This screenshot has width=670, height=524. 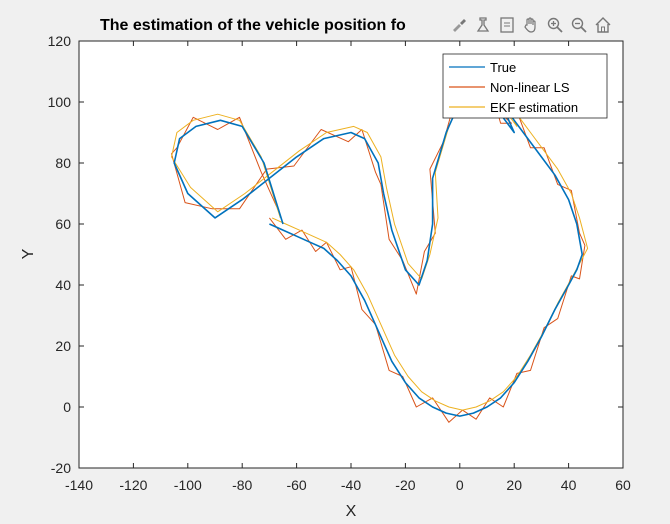 What do you see at coordinates (569, 485) in the screenshot?
I see `x-tick-label: 40` at bounding box center [569, 485].